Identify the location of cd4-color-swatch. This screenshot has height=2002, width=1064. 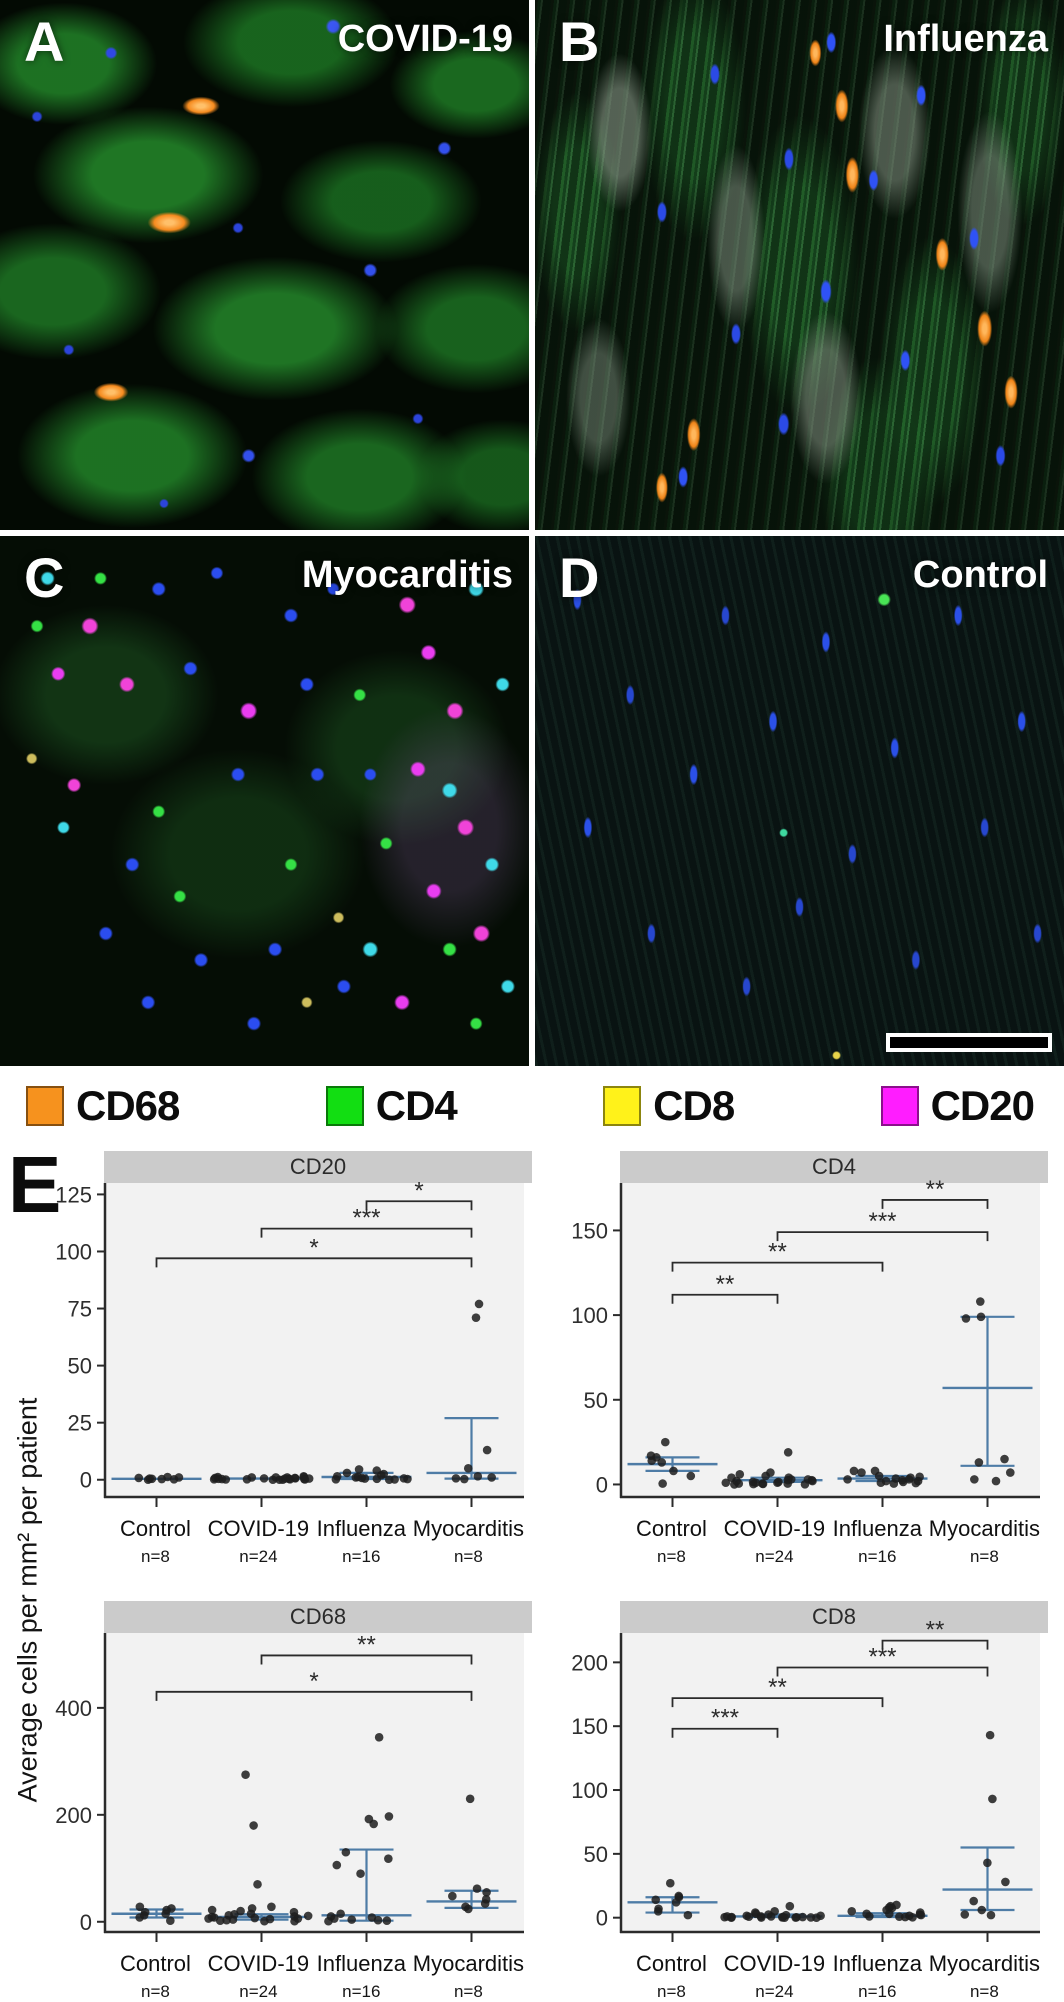
(344, 1105).